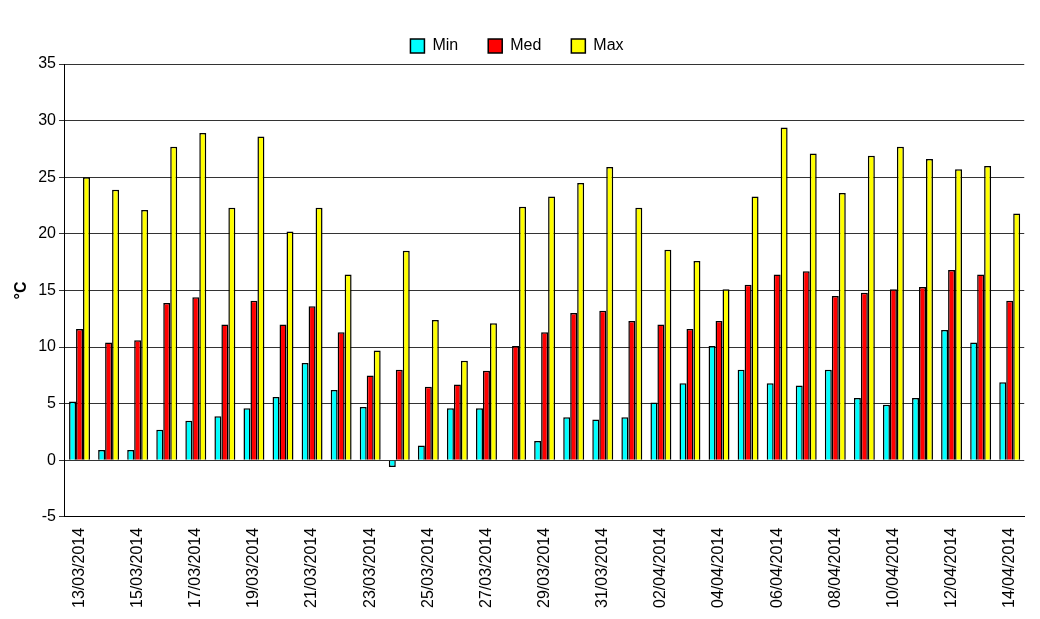 This screenshot has width=1040, height=619. What do you see at coordinates (608, 45) in the screenshot?
I see `legend-label: Max` at bounding box center [608, 45].